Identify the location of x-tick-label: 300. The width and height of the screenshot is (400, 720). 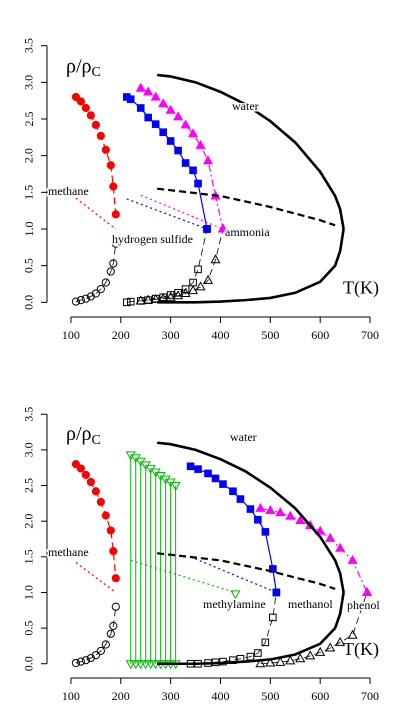
(171, 335).